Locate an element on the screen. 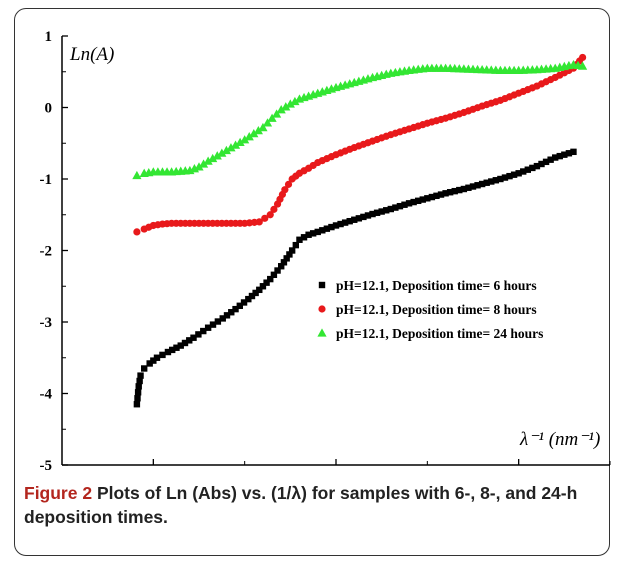  legend-label: pH=12.1, Deposition time= 8 hours is located at coordinates (436, 309).